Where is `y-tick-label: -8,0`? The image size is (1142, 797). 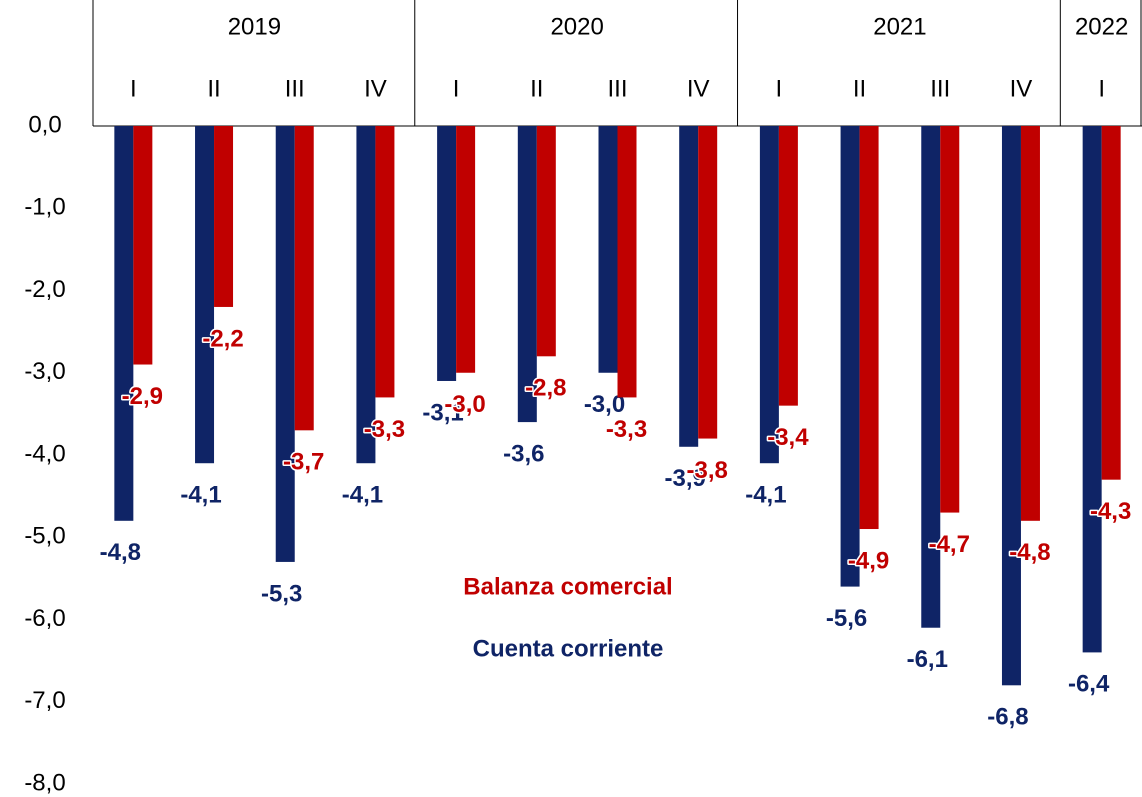
y-tick-label: -8,0 is located at coordinates (44, 782).